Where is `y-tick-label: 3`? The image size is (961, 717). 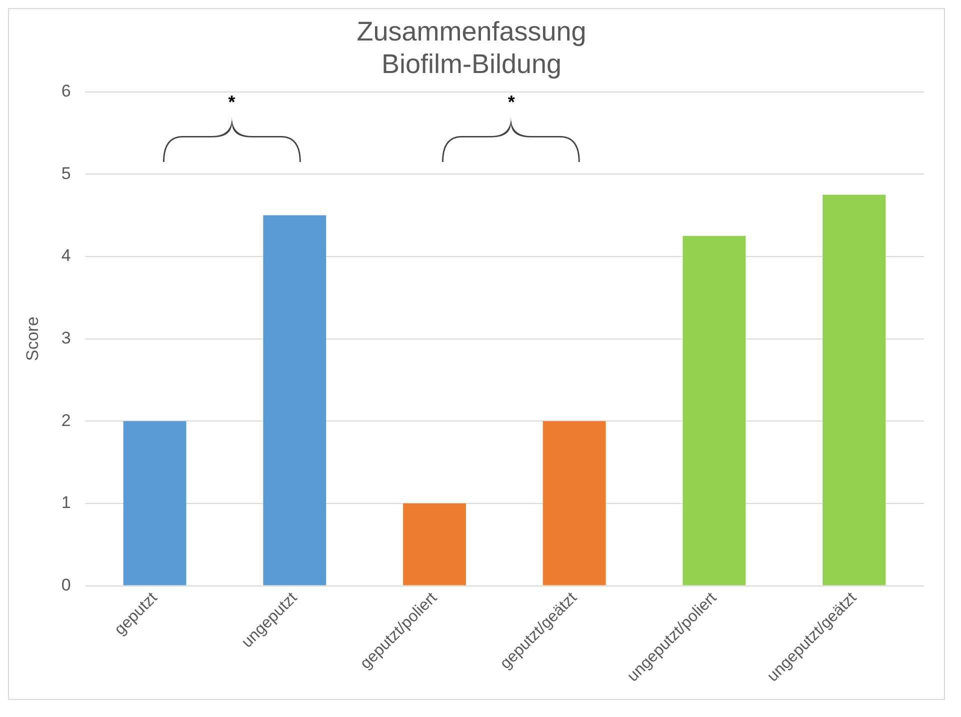 y-tick-label: 3 is located at coordinates (66, 338).